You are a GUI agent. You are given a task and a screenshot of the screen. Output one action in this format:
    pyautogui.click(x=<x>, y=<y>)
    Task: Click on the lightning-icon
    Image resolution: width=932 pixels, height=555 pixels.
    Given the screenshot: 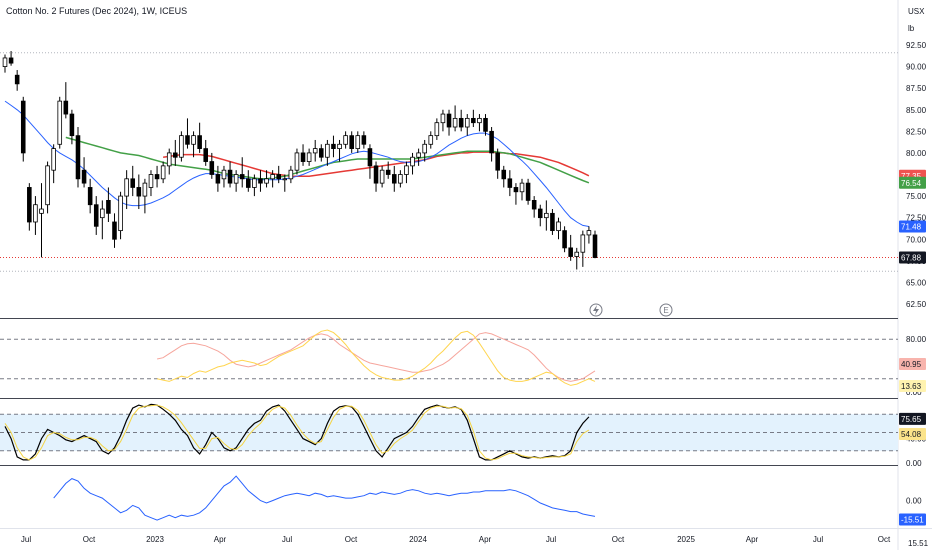 What is the action you would take?
    pyautogui.click(x=596, y=310)
    